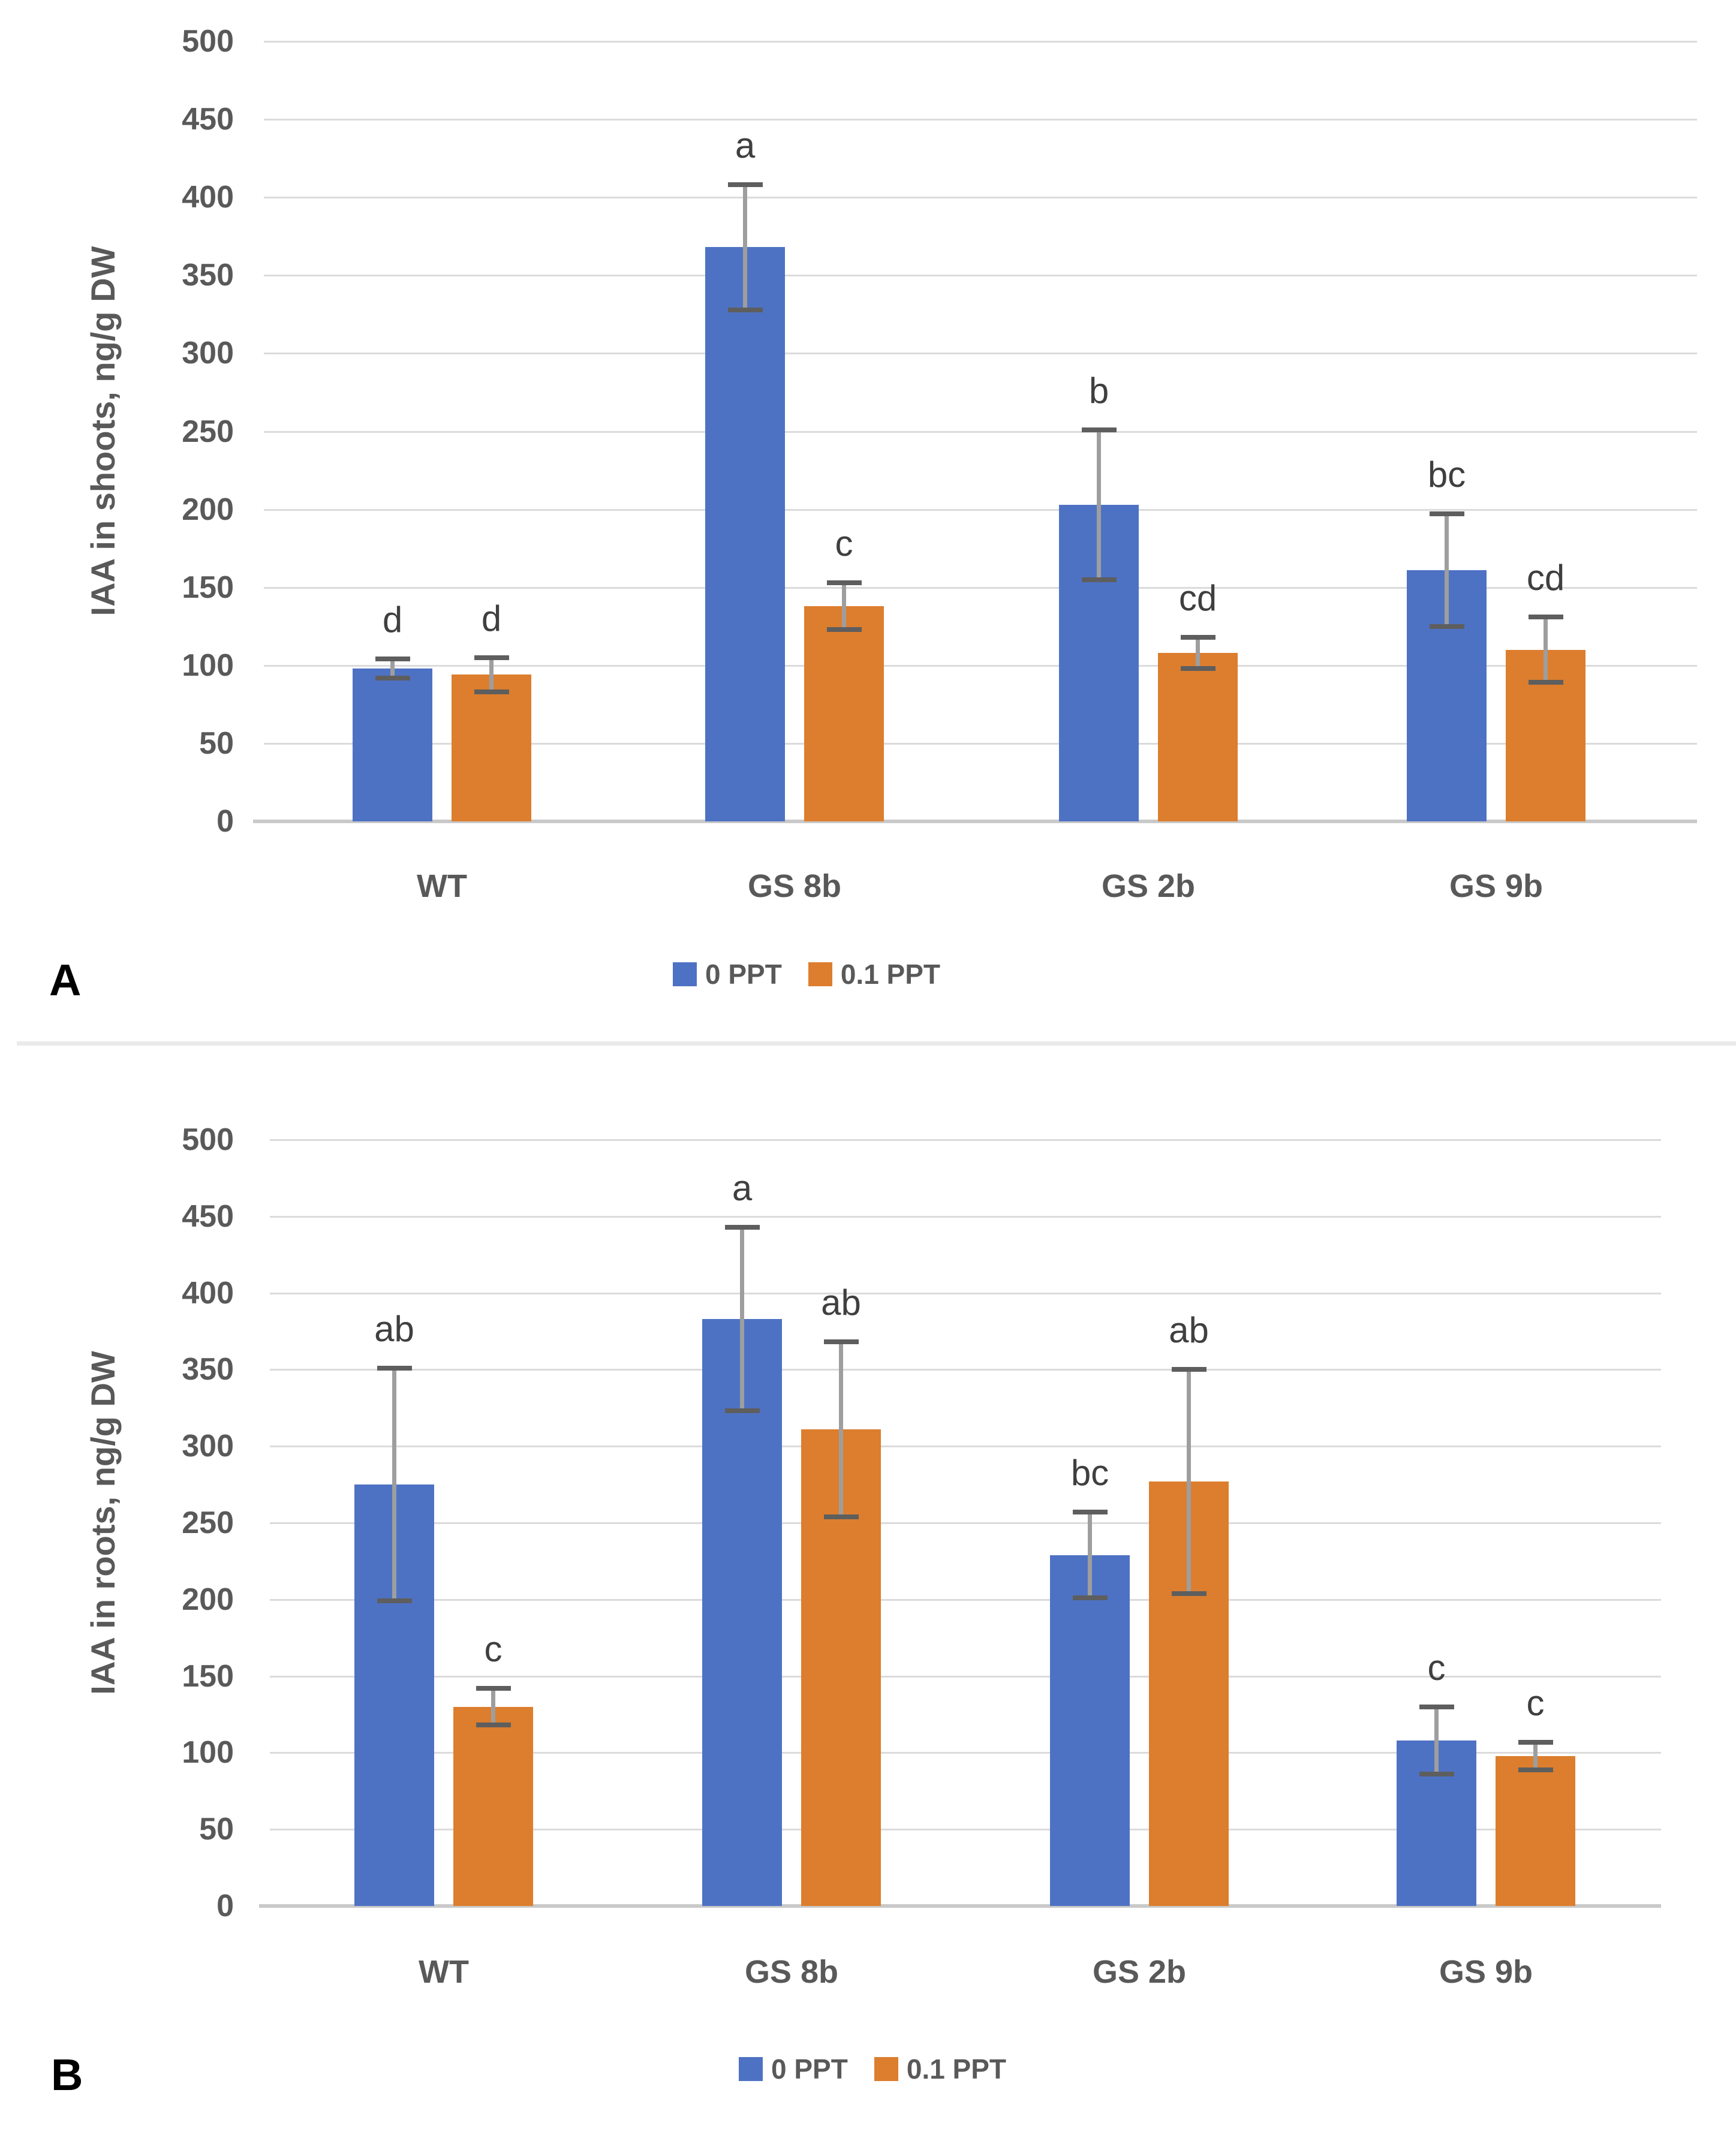 The height and width of the screenshot is (2138, 1736). What do you see at coordinates (1198, 736) in the screenshot?
I see `bar-0p1ppt-gs2b` at bounding box center [1198, 736].